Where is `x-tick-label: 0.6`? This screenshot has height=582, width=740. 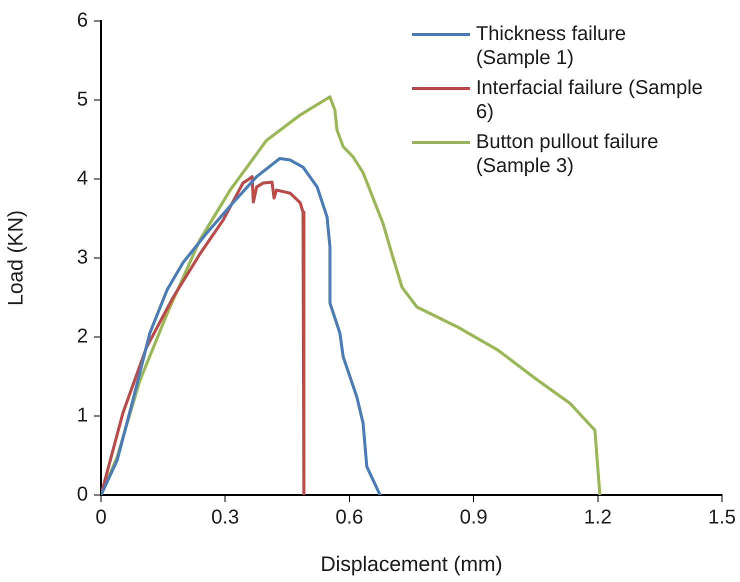
x-tick-label: 0.6 is located at coordinates (349, 517).